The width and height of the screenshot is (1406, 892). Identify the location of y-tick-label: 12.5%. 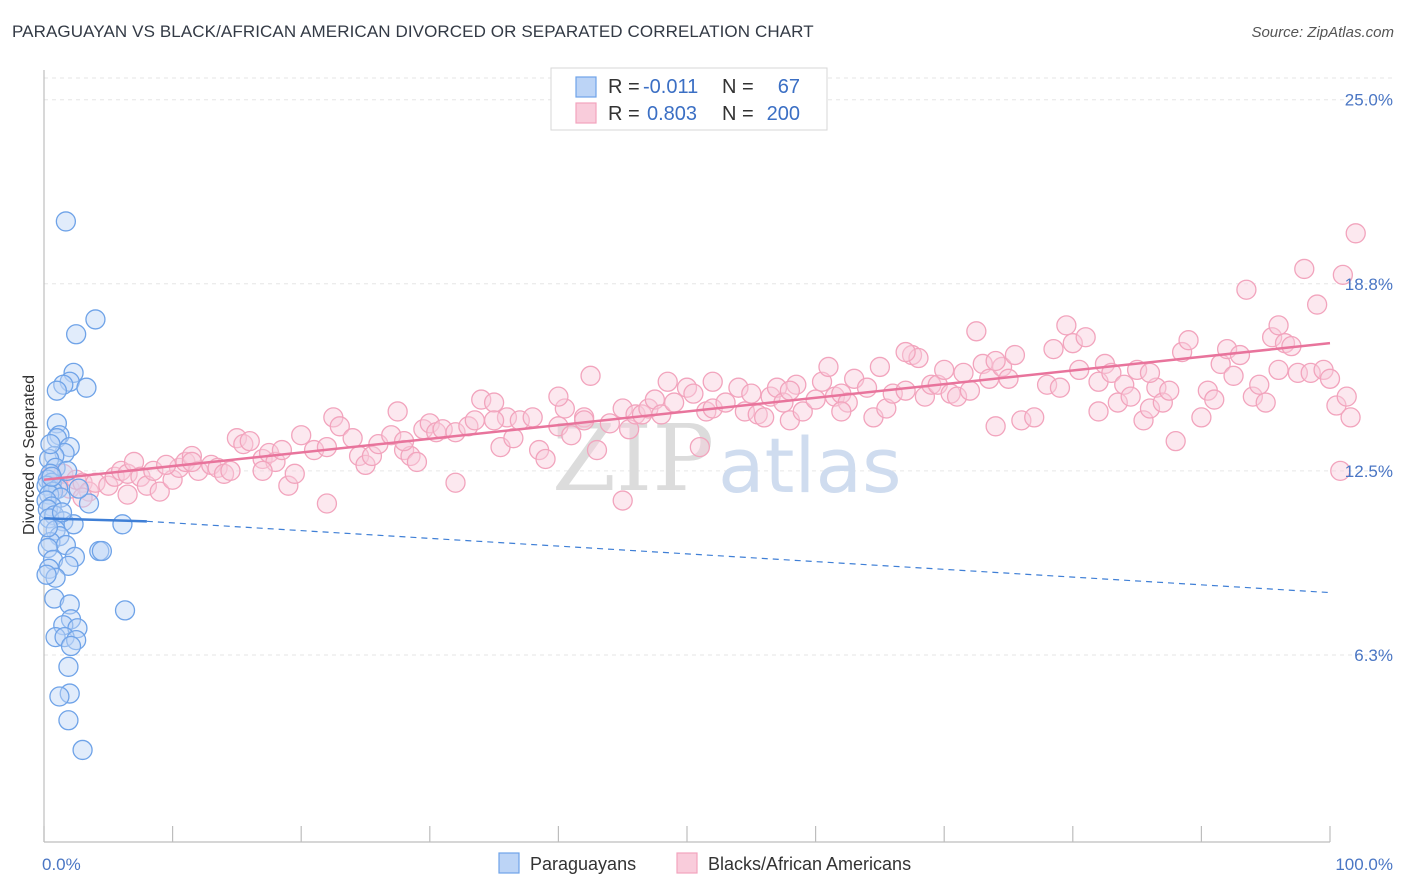
(1369, 471).